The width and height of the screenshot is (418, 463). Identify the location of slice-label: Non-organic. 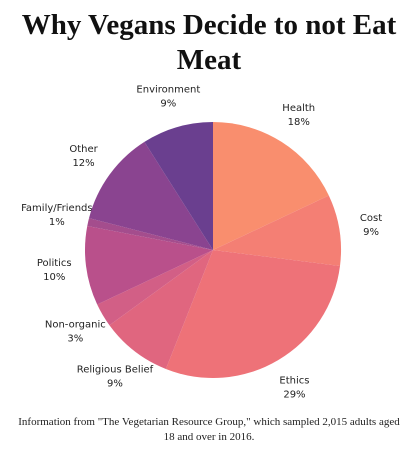
(75, 324).